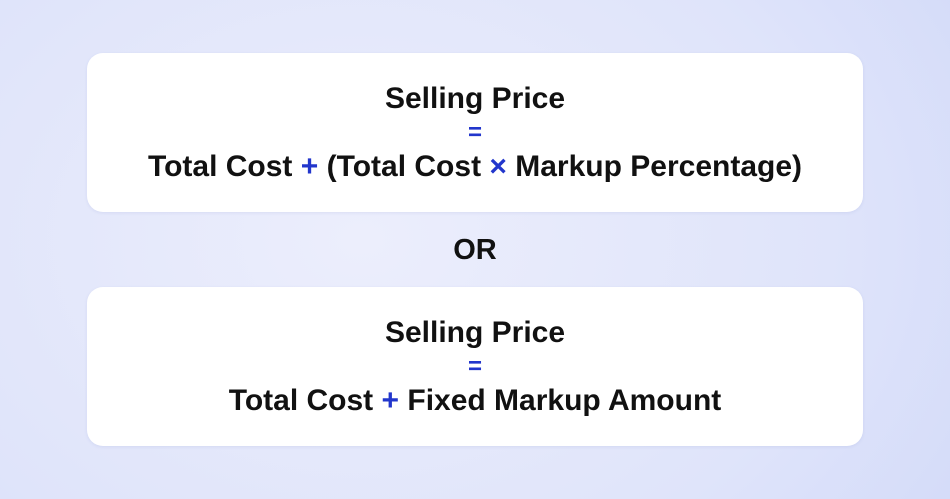 This screenshot has height=499, width=950. I want to click on operand-text: Markup Percentage), so click(654, 166).